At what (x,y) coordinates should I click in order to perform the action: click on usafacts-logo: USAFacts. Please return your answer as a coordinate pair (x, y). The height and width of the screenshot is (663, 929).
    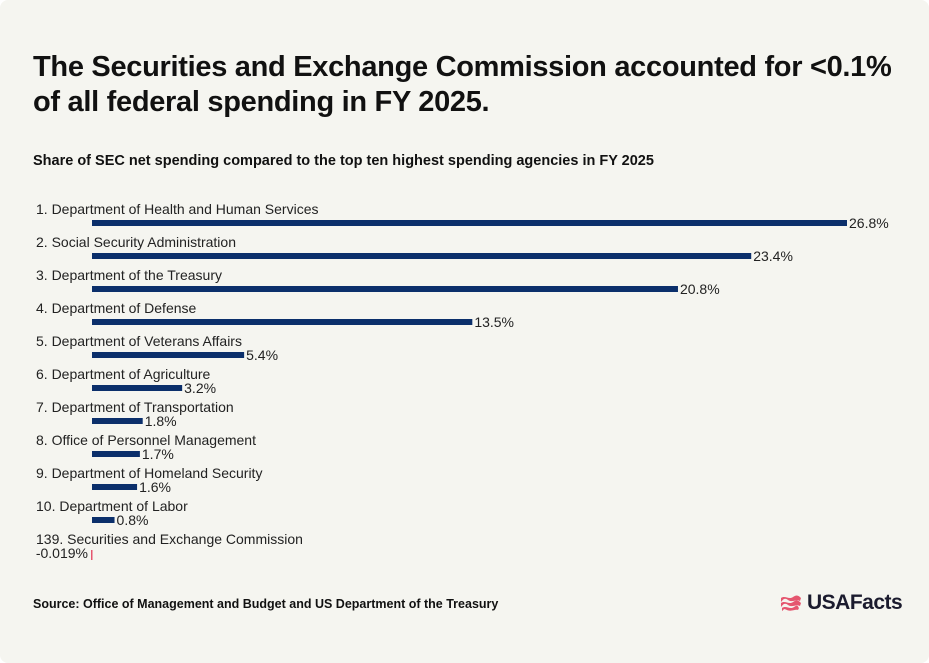
    Looking at the image, I should click on (841, 603).